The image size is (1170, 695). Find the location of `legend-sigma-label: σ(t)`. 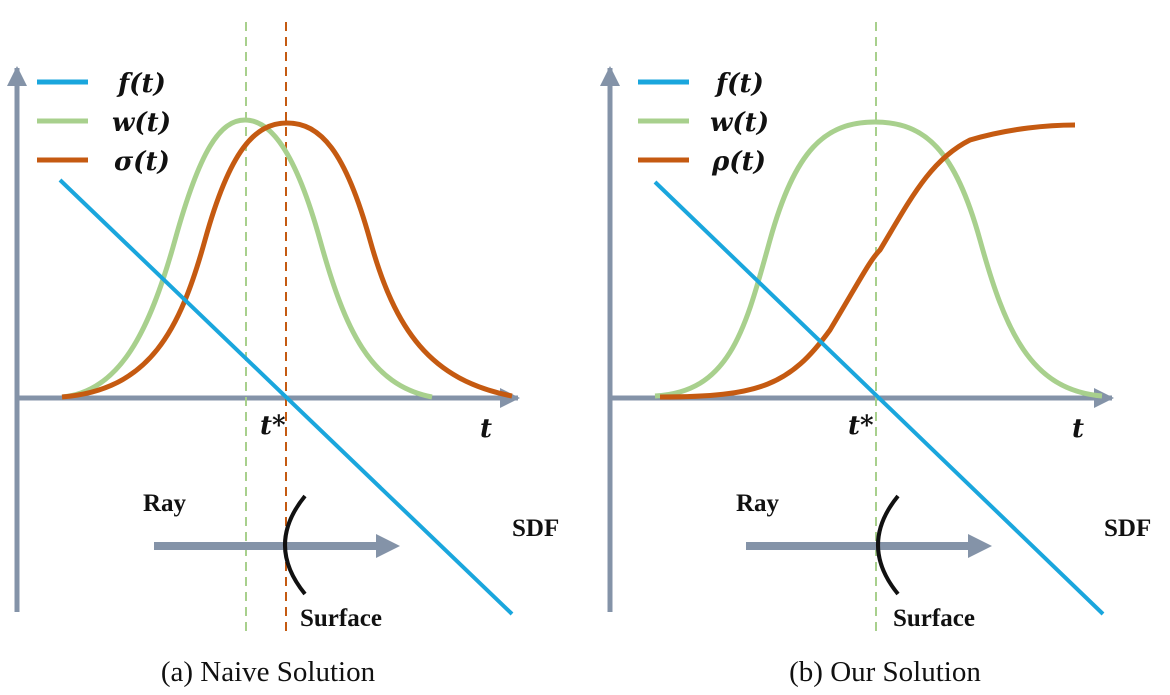

legend-sigma-label: σ(t) is located at coordinates (142, 162).